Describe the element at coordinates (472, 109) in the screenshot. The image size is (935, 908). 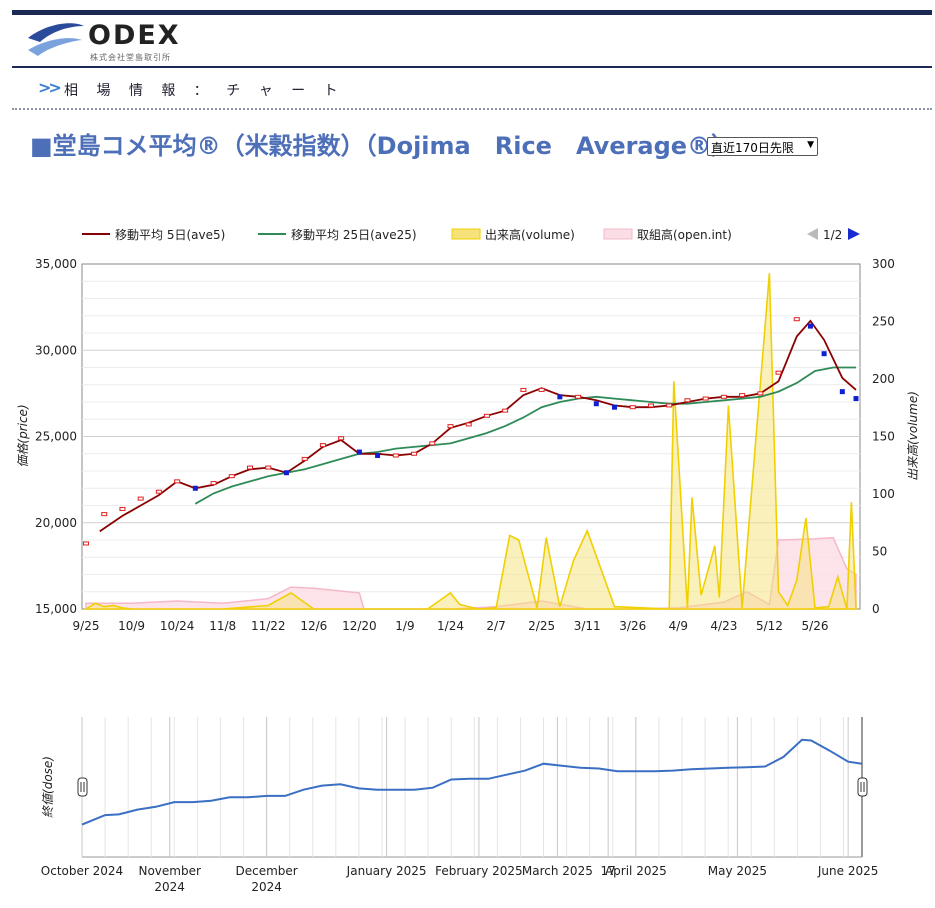
I see `dotted-divider` at that location.